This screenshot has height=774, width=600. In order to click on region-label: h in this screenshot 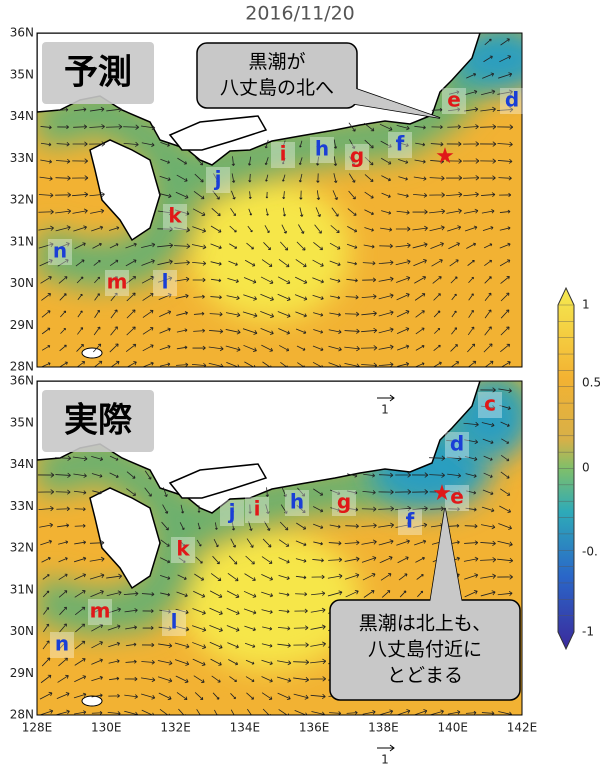, I will do `click(322, 149)`.